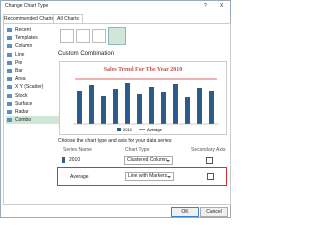 This screenshot has width=320, height=240. Describe the element at coordinates (214, 212) in the screenshot. I see `cancel-button: Cancel` at that location.